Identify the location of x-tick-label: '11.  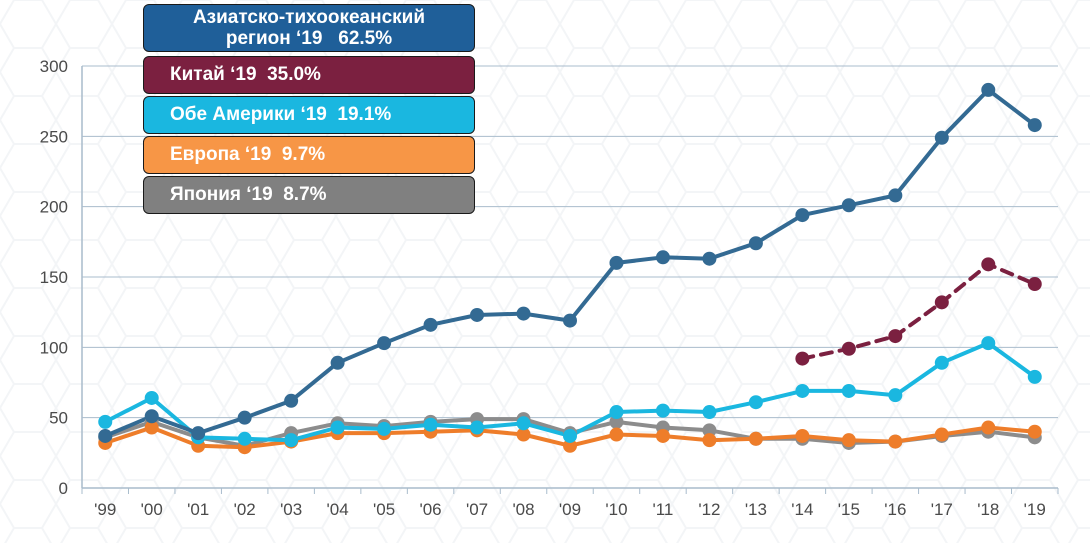
(662, 509).